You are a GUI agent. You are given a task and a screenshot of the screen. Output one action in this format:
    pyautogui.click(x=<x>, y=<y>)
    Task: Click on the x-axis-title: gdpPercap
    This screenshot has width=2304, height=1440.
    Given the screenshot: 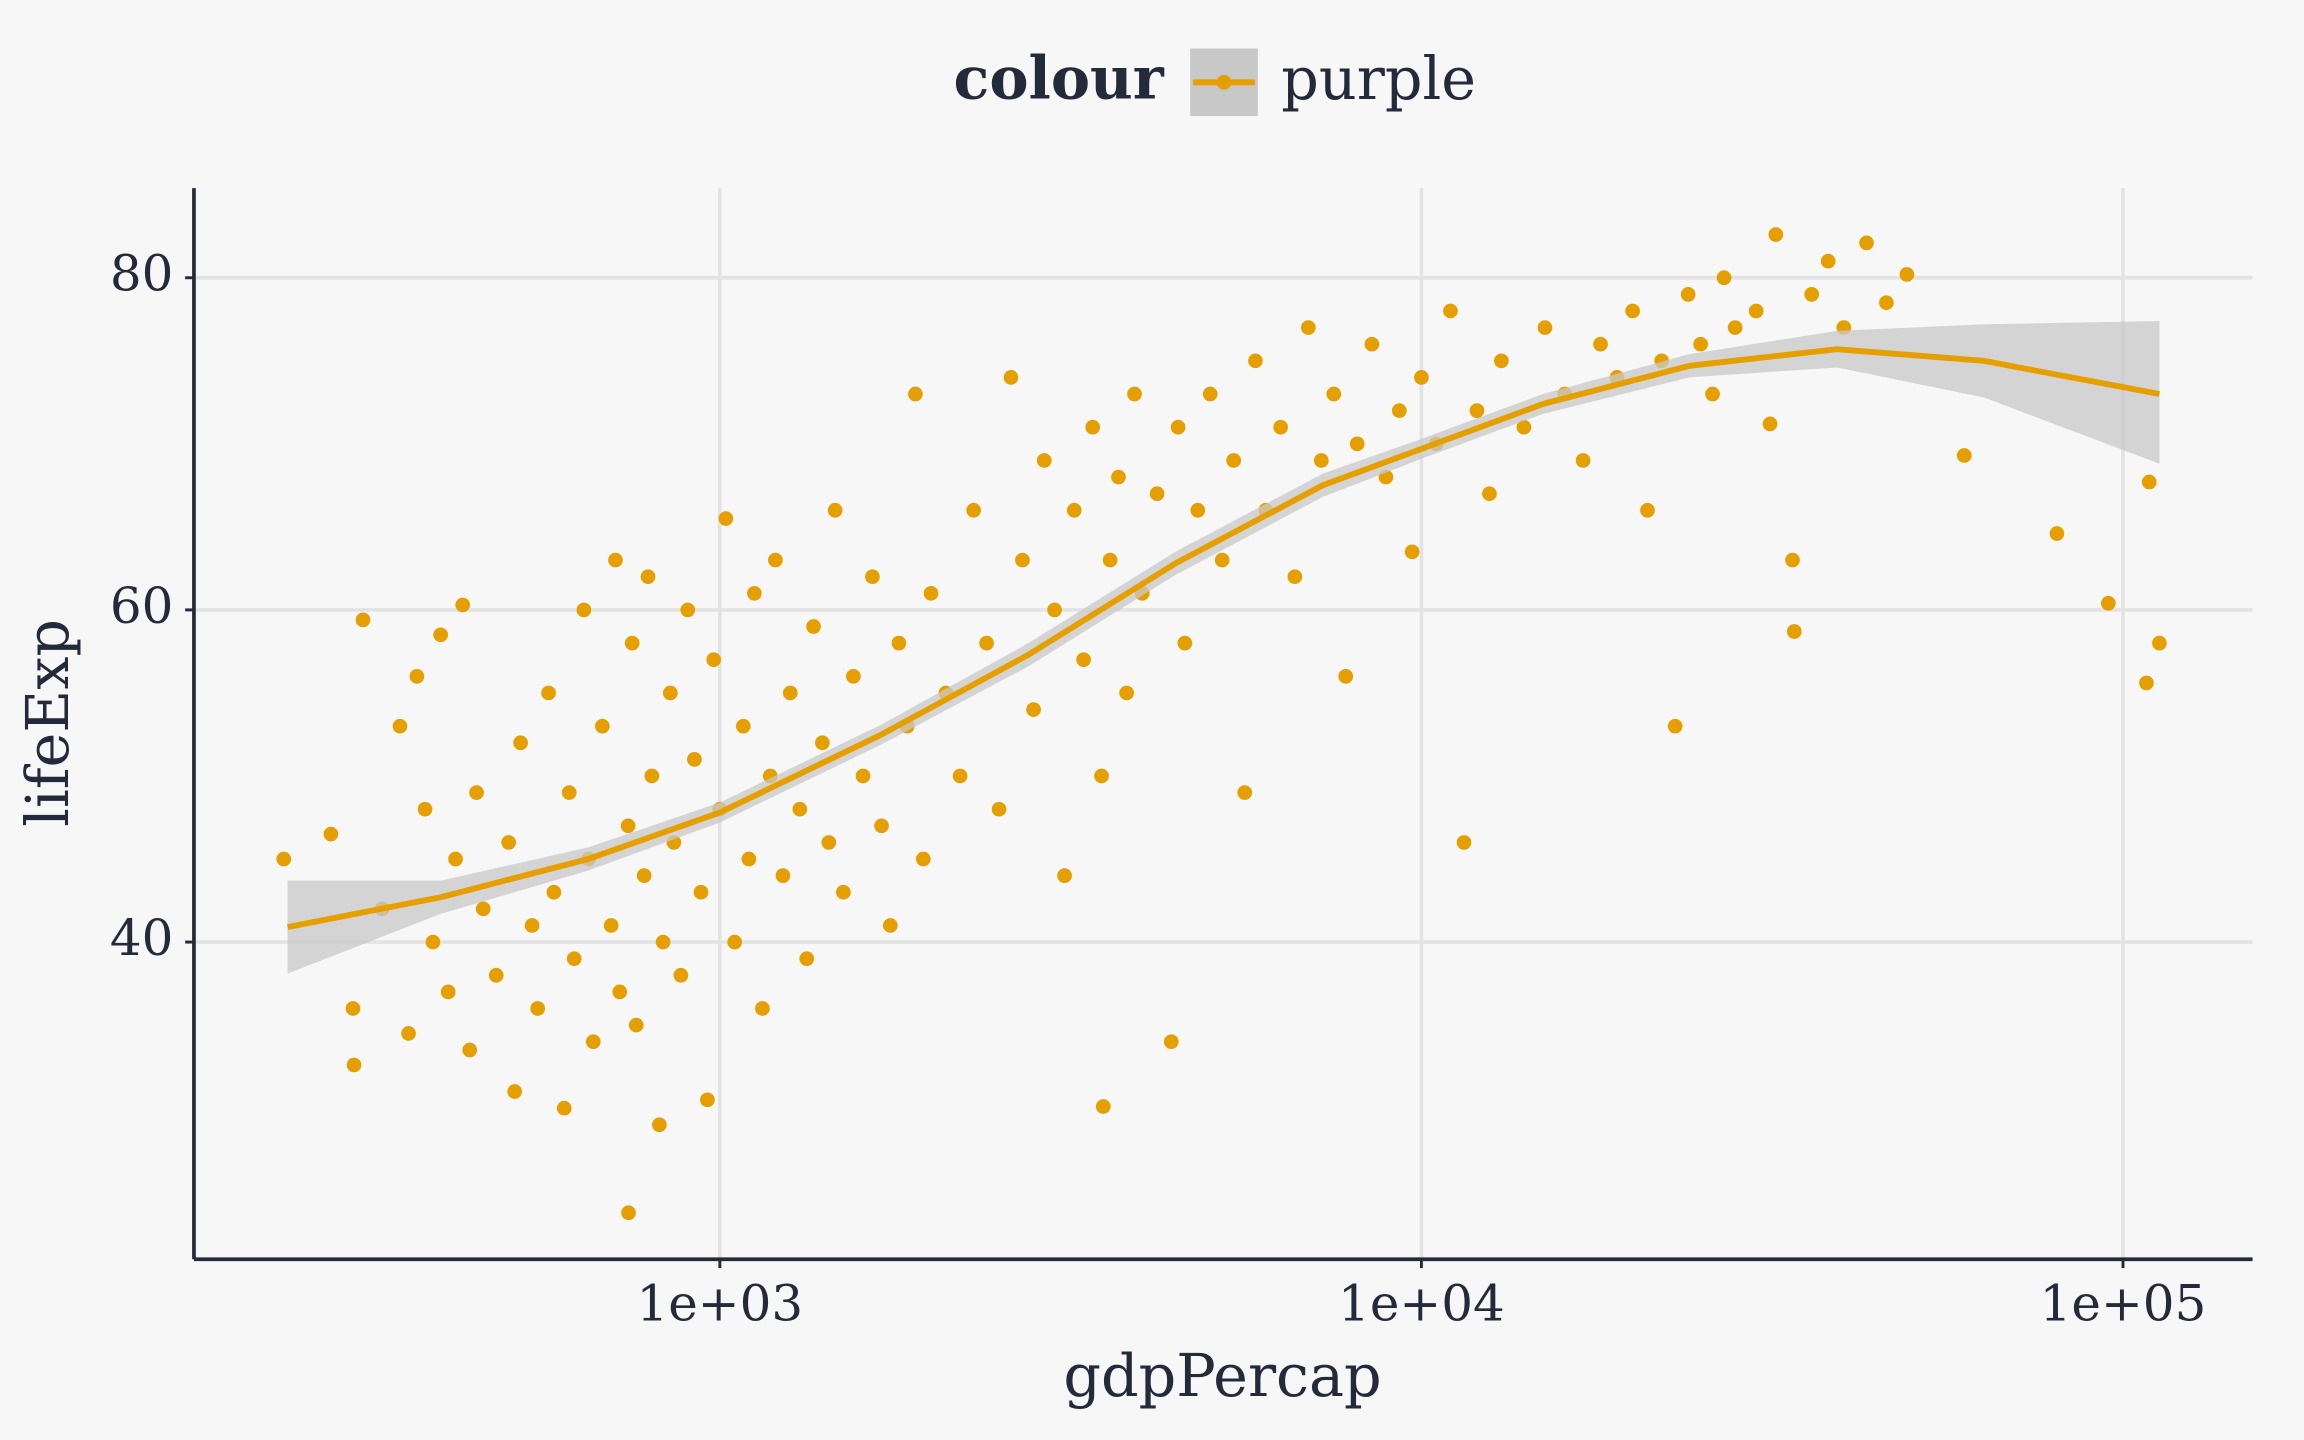 What is the action you would take?
    pyautogui.click(x=1222, y=1375)
    